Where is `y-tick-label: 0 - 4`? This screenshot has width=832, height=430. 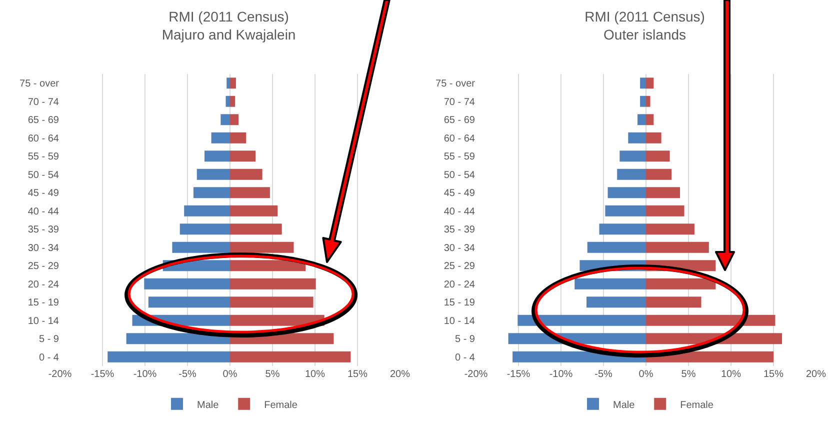 y-tick-label: 0 - 4 is located at coordinates (465, 358).